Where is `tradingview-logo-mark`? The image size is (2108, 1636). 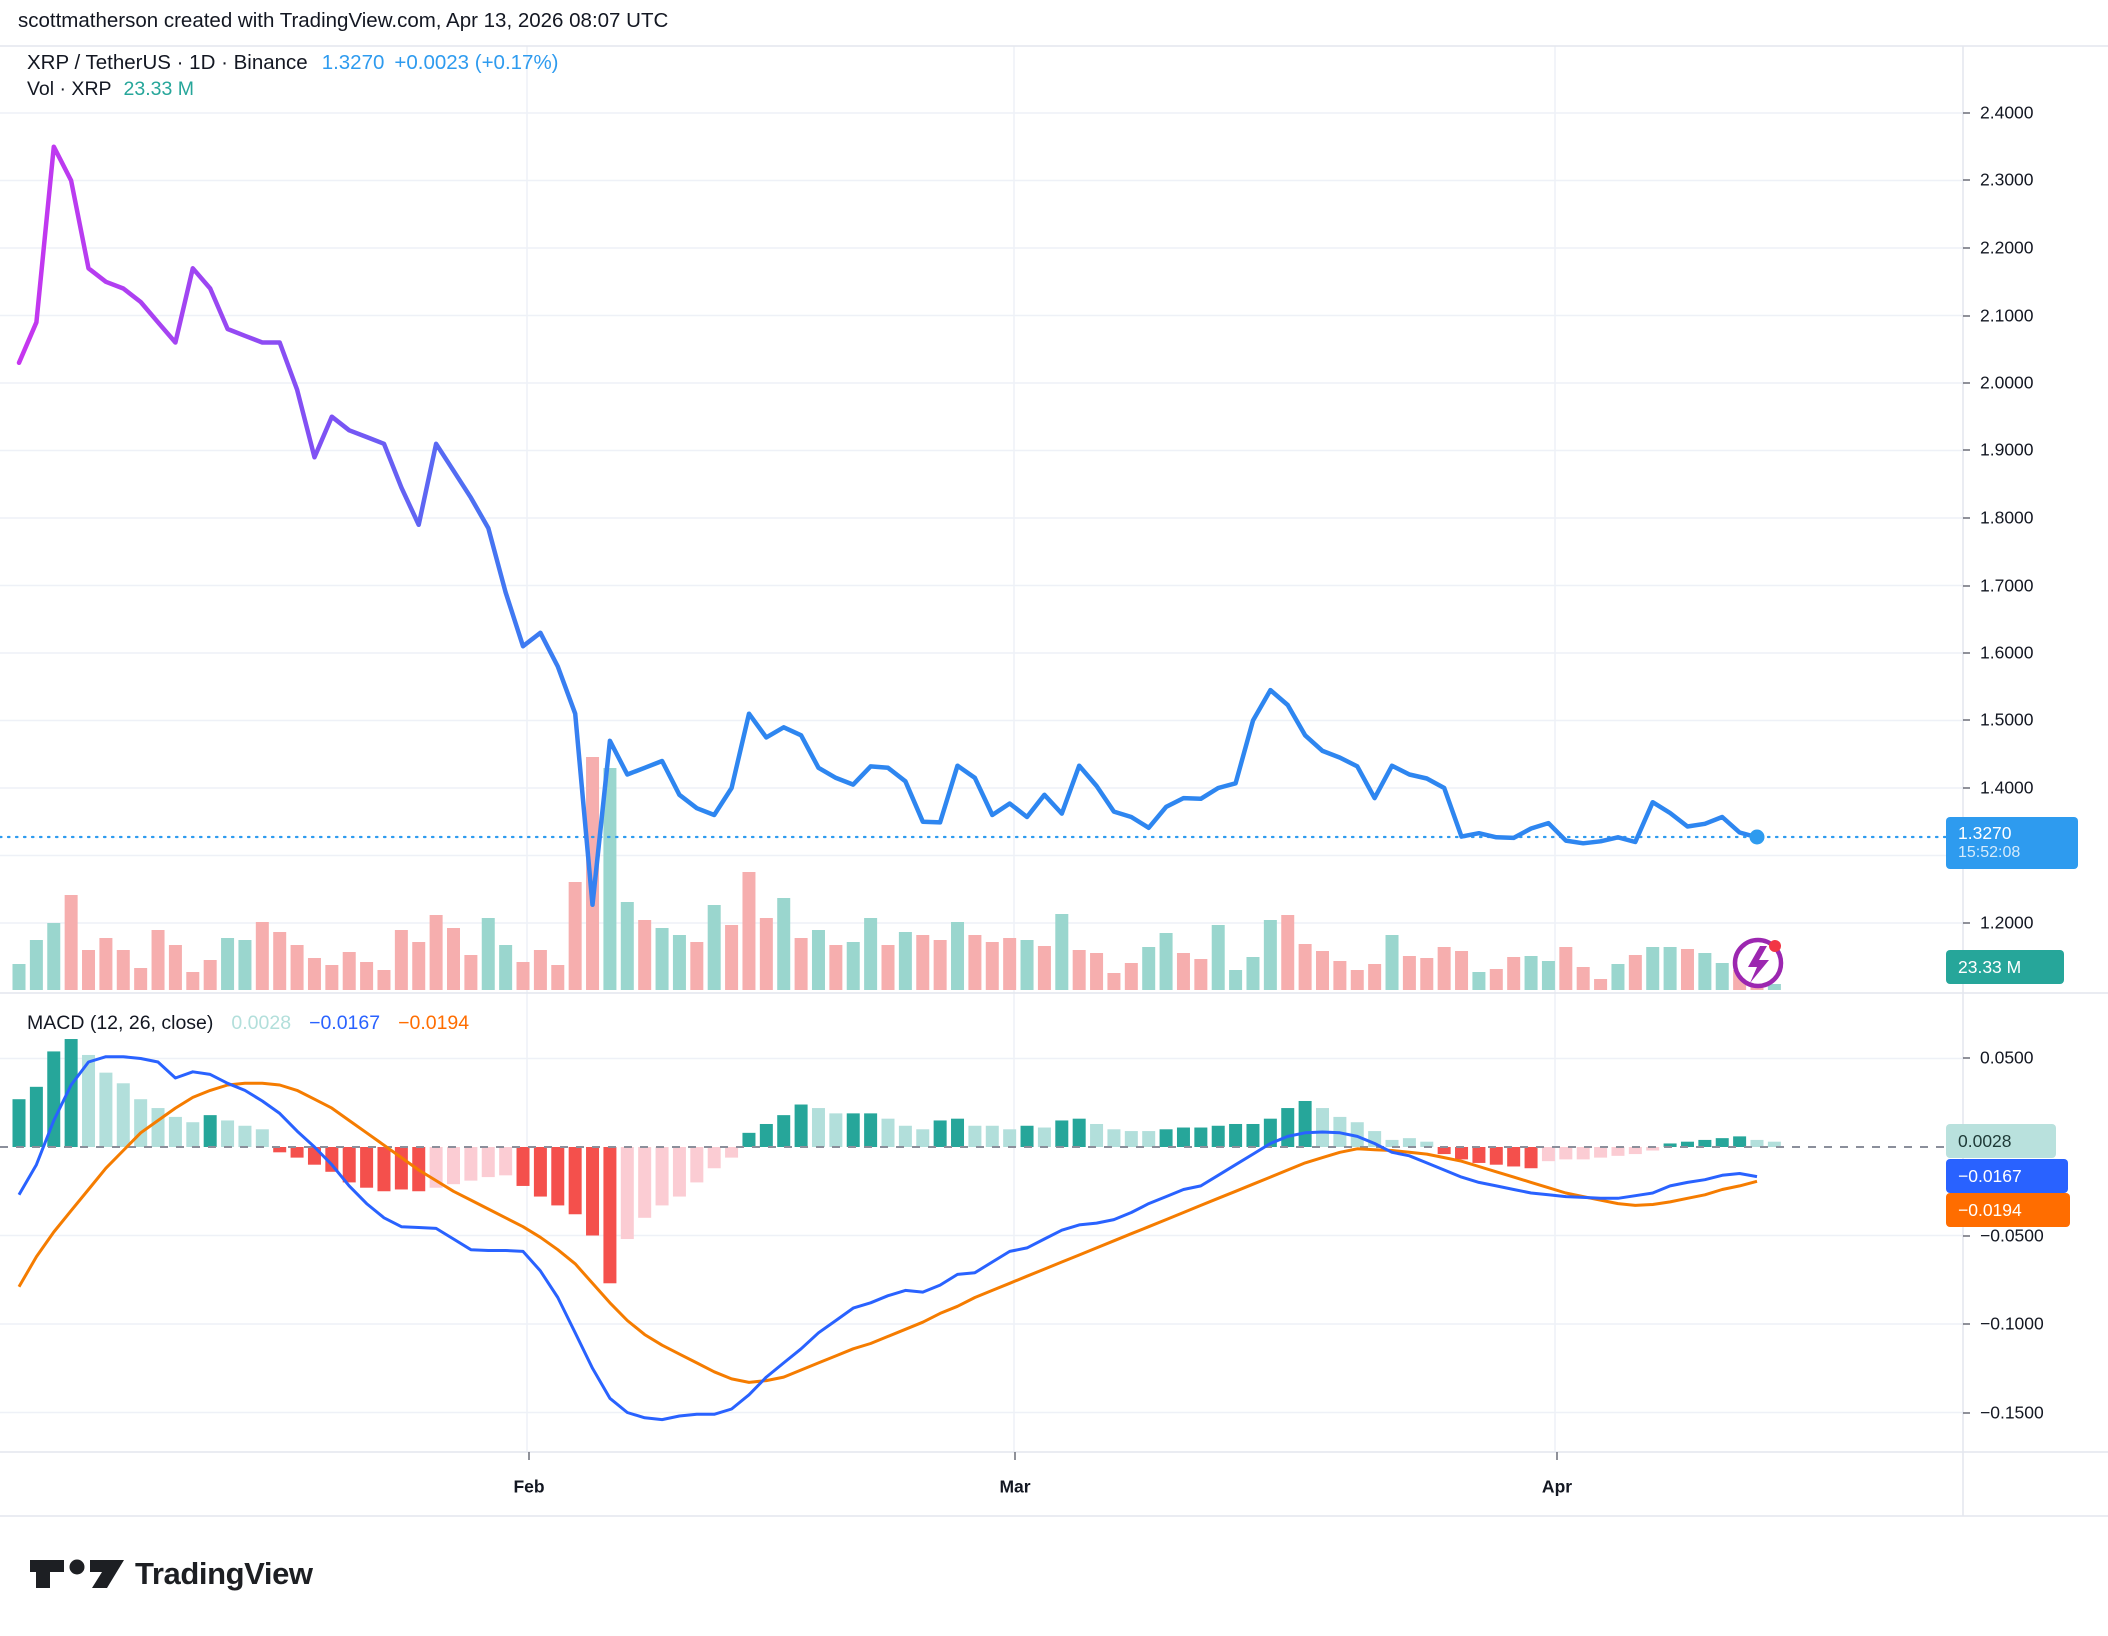
tradingview-logo-mark is located at coordinates (77, 1573).